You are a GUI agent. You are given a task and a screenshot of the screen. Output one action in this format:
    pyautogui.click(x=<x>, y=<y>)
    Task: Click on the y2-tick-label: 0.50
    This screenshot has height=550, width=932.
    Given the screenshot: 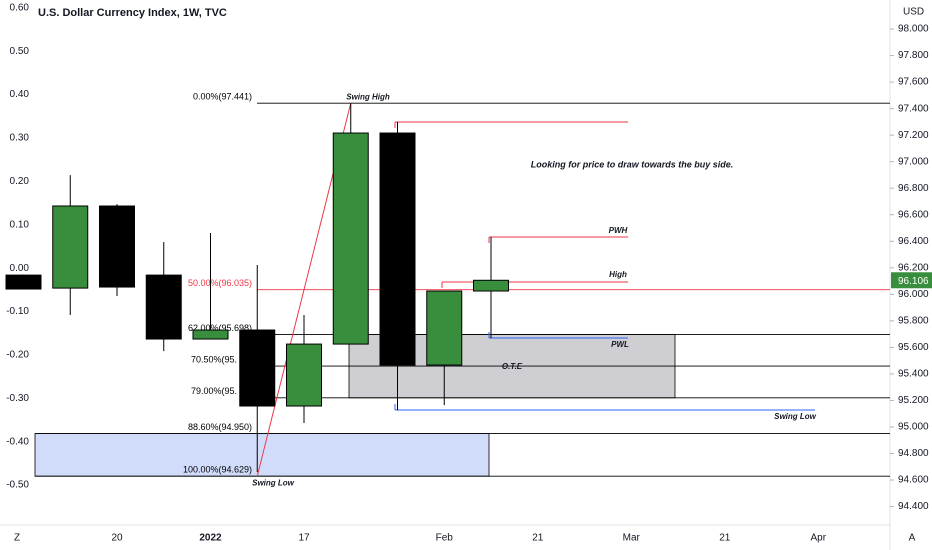 What is the action you would take?
    pyautogui.click(x=20, y=51)
    